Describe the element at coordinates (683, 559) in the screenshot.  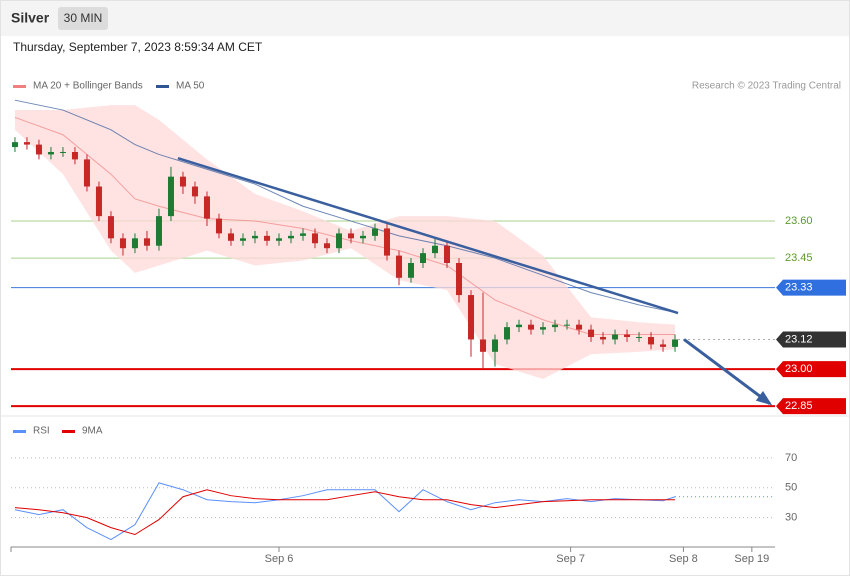
I see `x-tick-label: Sep 8` at that location.